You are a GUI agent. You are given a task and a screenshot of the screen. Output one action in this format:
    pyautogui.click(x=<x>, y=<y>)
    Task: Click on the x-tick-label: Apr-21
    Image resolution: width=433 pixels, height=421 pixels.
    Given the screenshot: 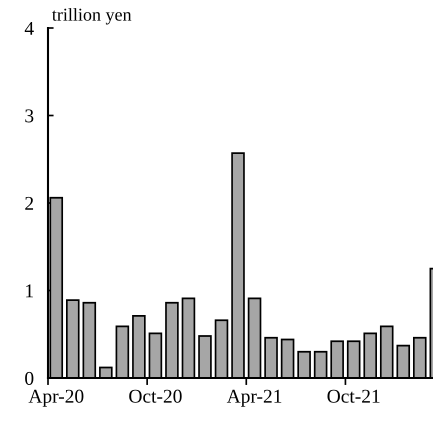 What is the action you would take?
    pyautogui.click(x=254, y=398)
    